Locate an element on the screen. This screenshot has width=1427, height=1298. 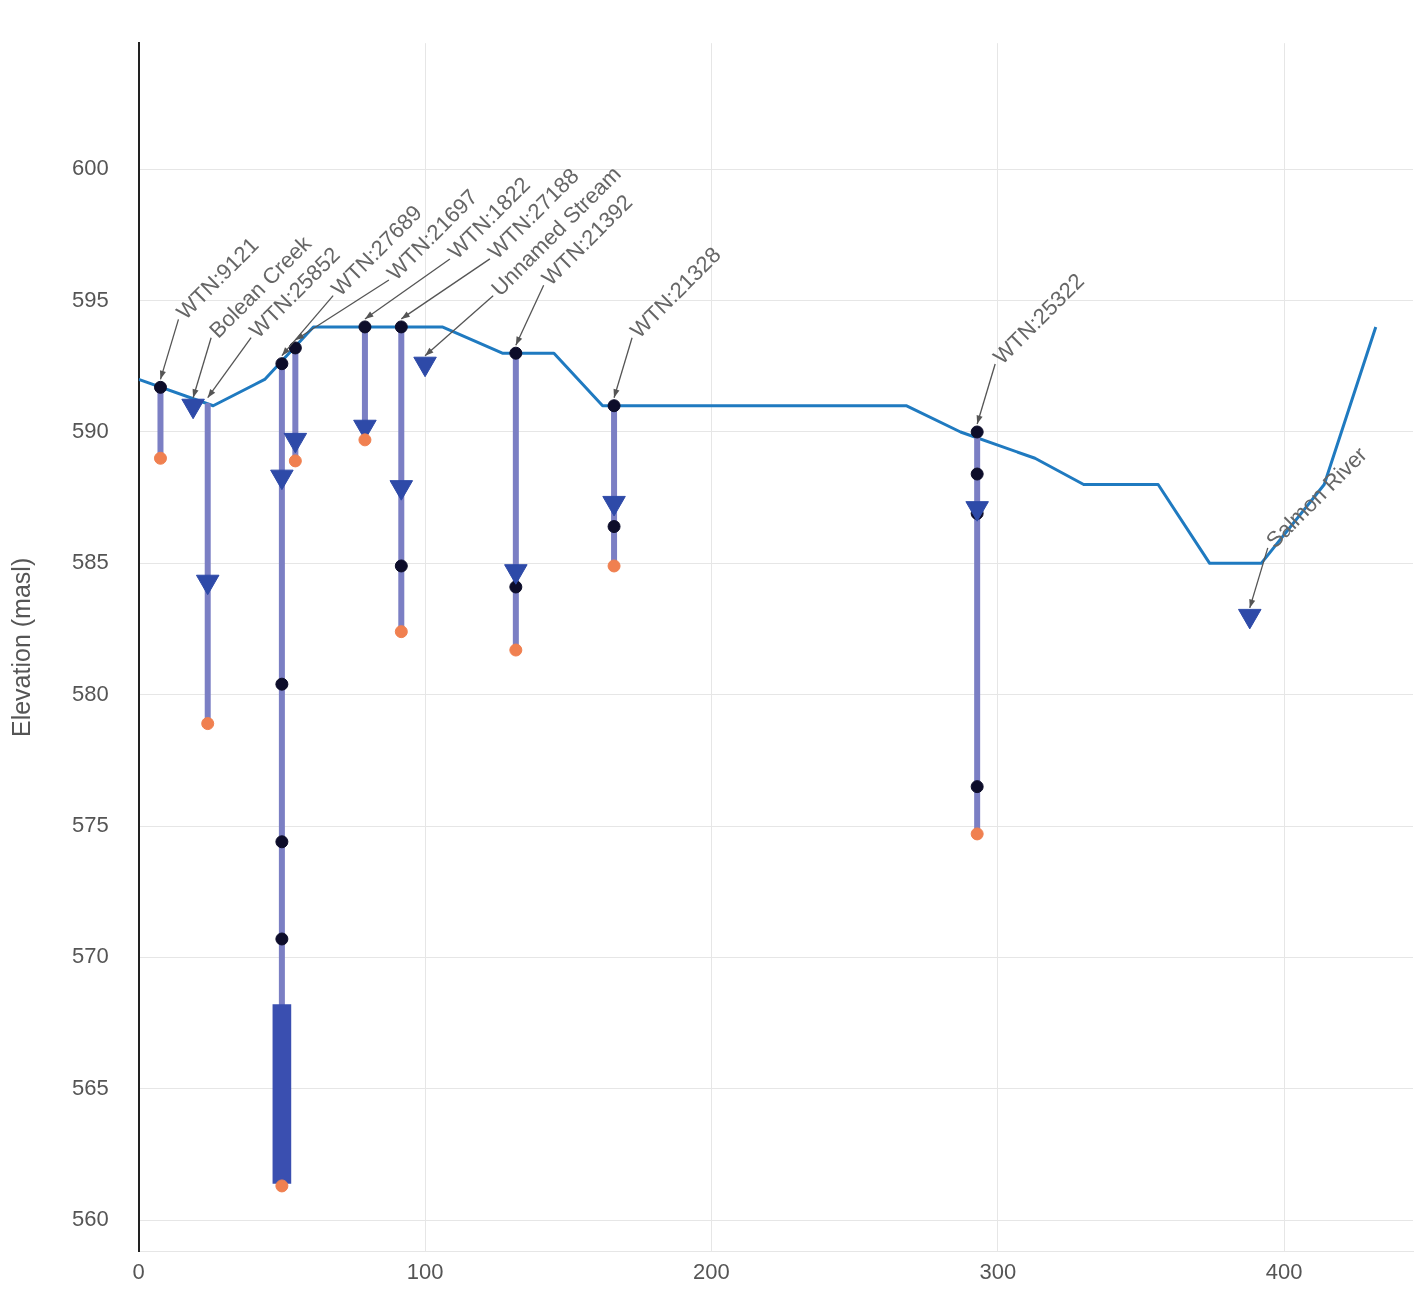
y-tick-label: 565 is located at coordinates (90, 1087).